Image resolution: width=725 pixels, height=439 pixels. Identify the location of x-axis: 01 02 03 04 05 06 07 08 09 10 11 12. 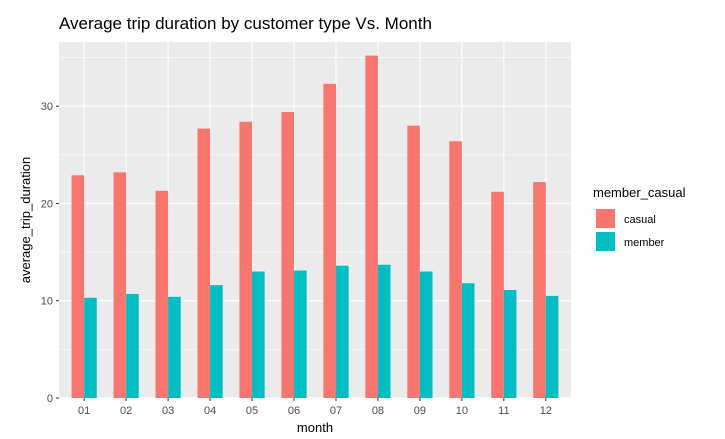
(315, 407).